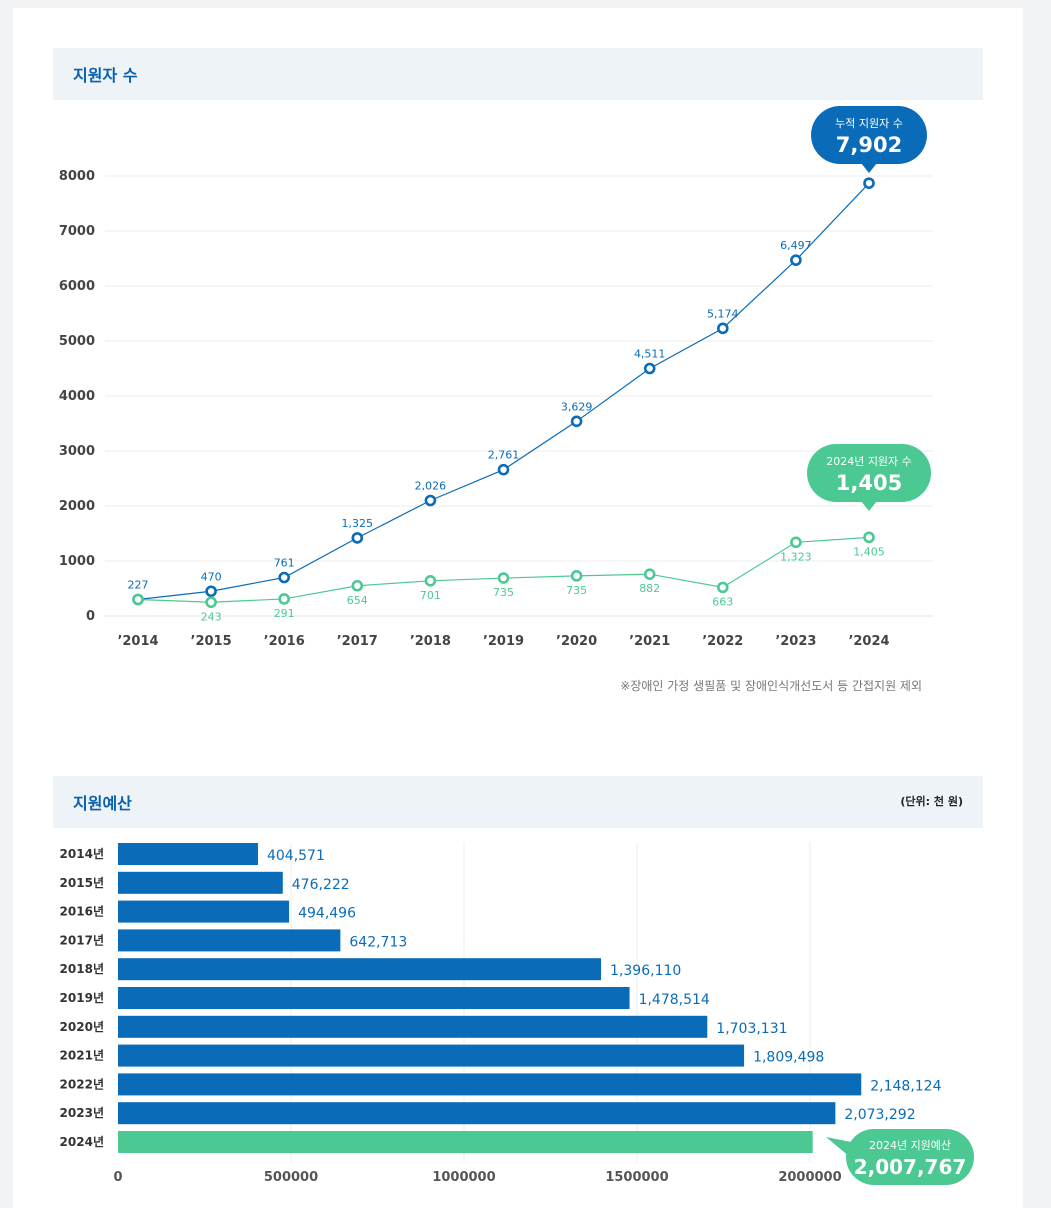 This screenshot has height=1208, width=1051. What do you see at coordinates (291, 1177) in the screenshot?
I see `x-tick-label: 500000` at bounding box center [291, 1177].